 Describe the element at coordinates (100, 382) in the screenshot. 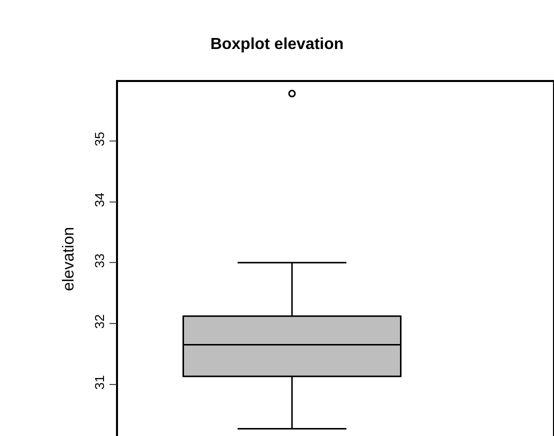

I see `y-tick-label: 31` at that location.